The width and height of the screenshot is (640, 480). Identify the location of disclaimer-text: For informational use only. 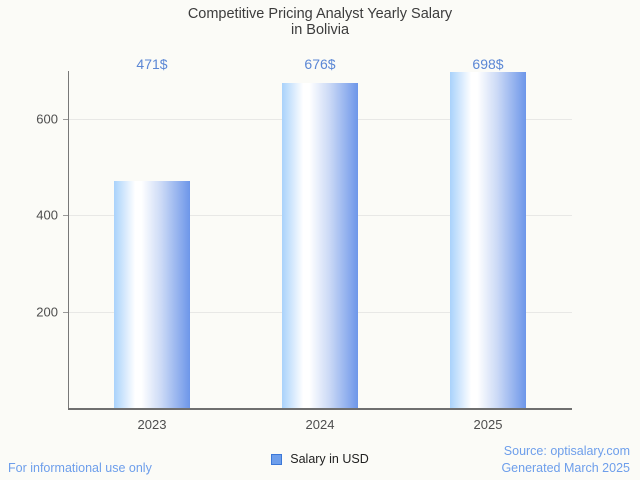
(80, 468).